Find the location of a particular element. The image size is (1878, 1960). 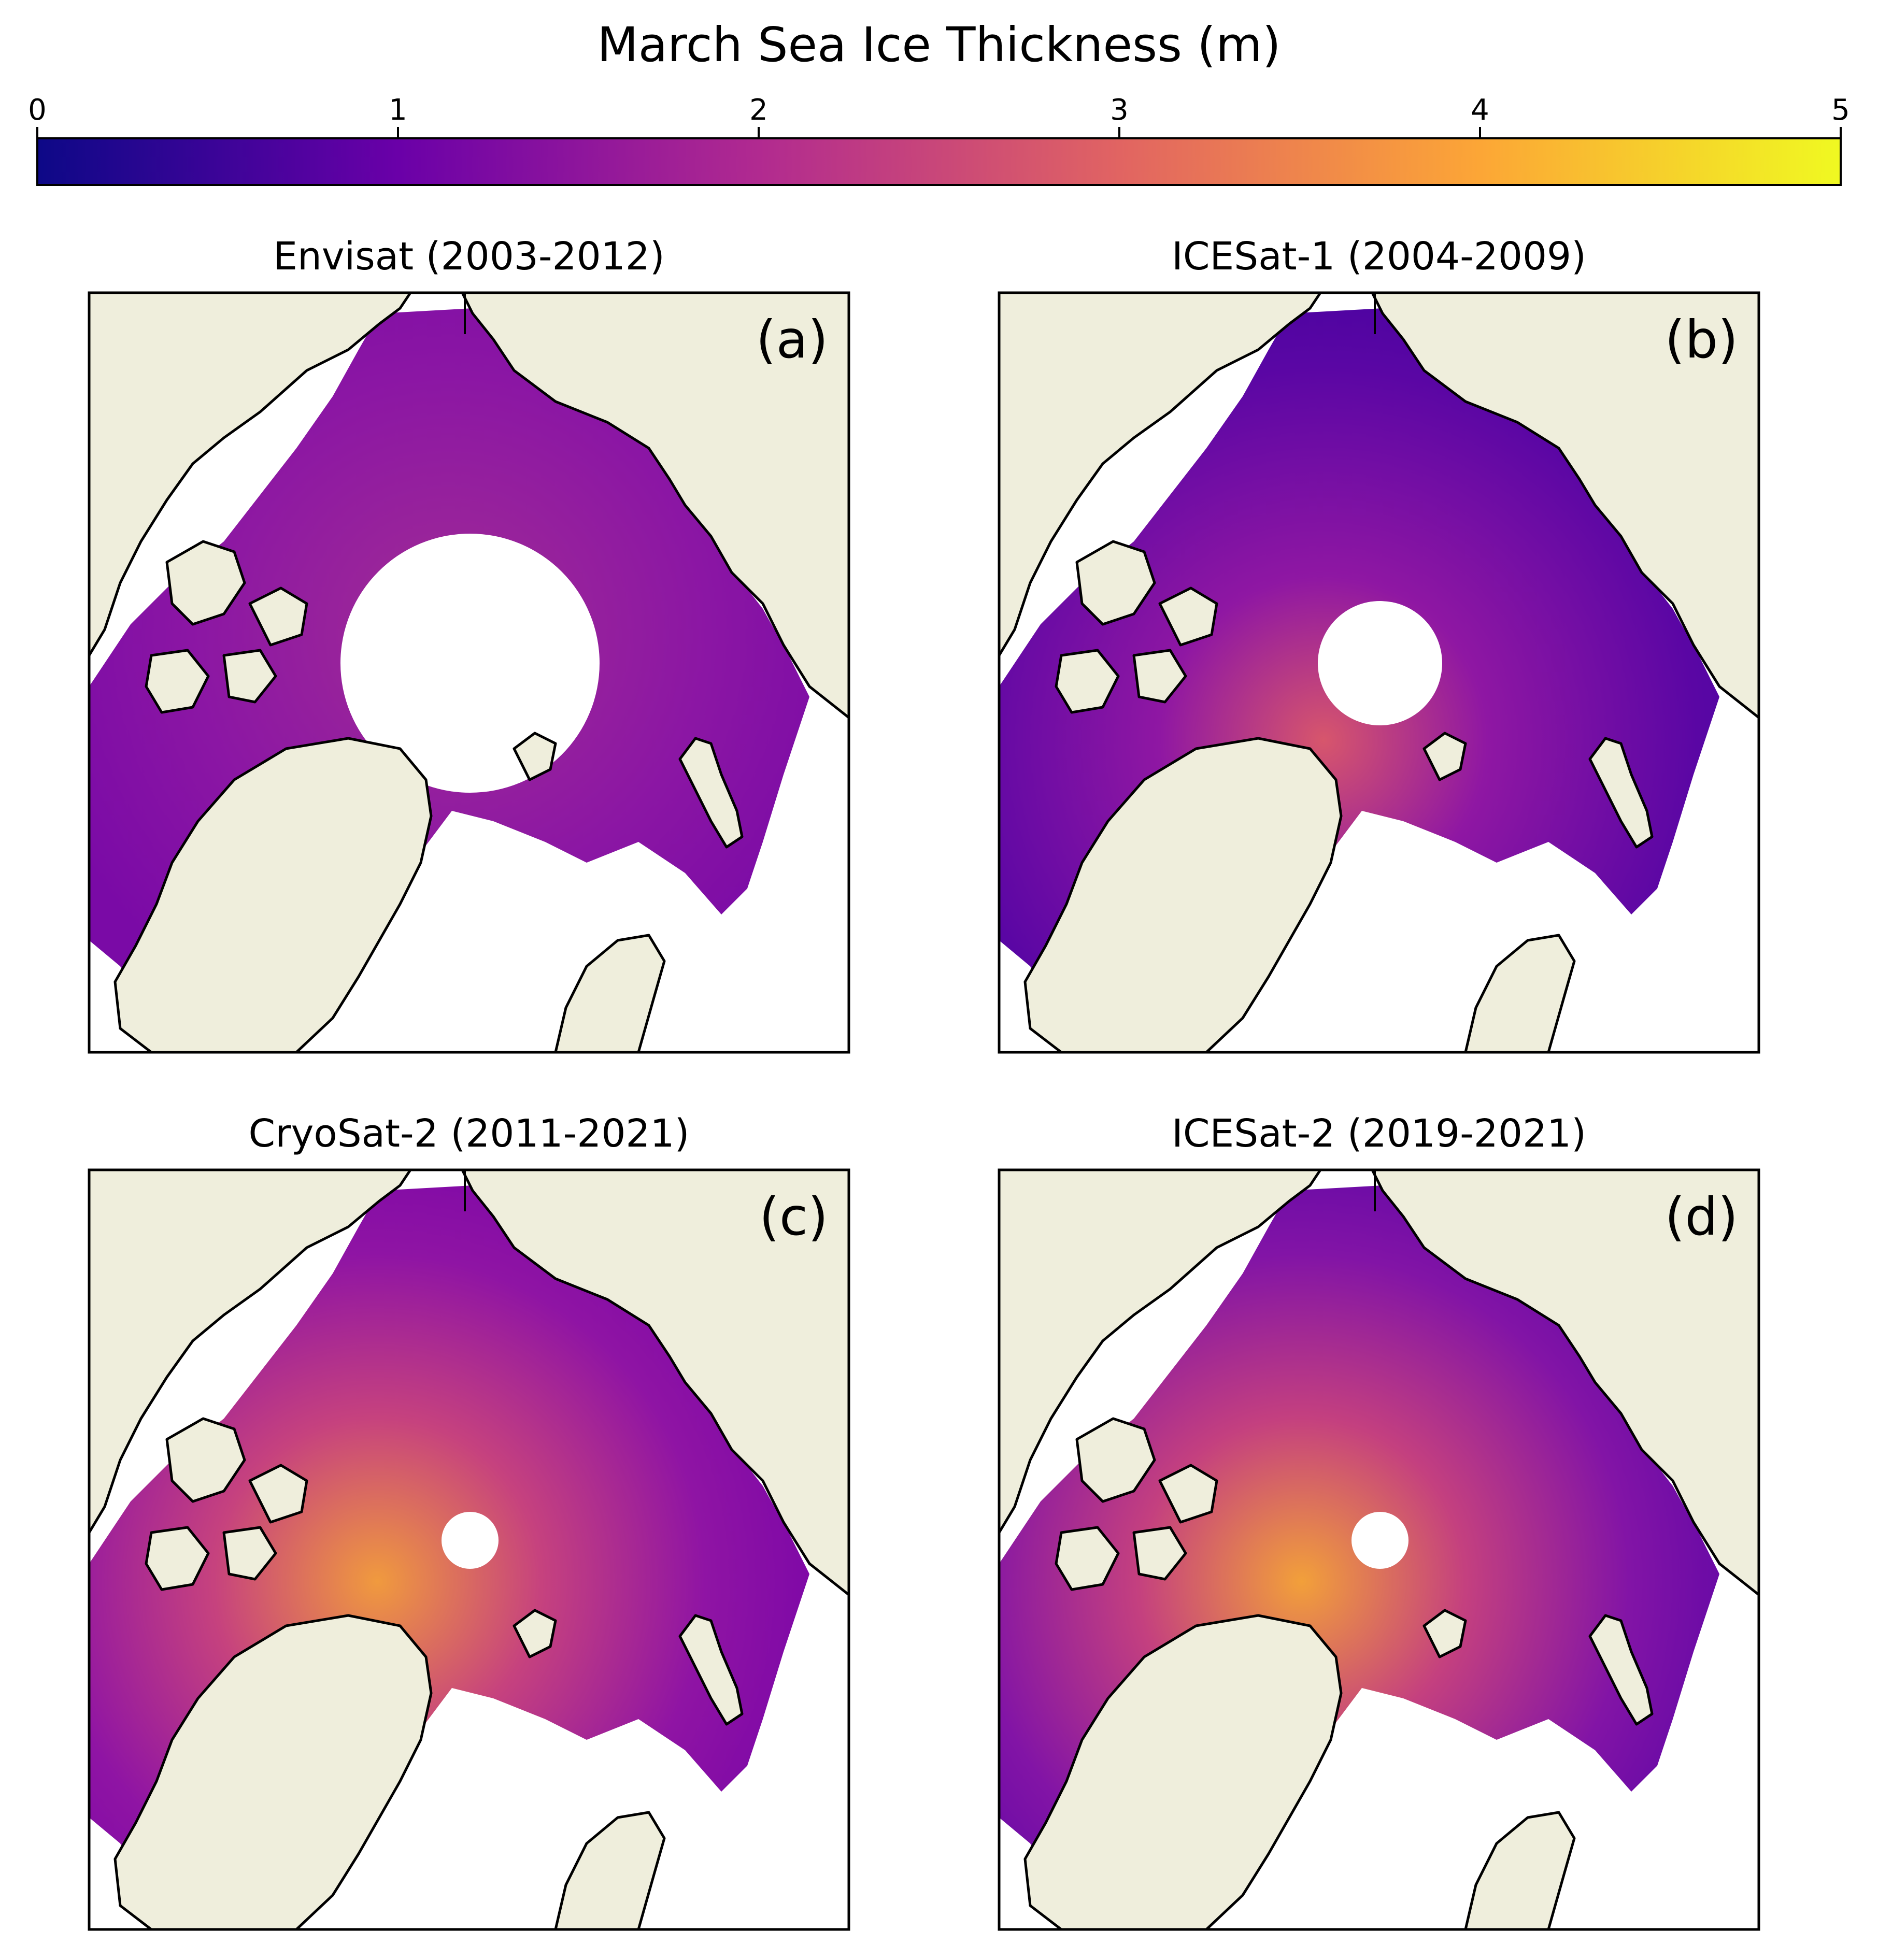

colorbar-tick-label: 2 is located at coordinates (758, 110).